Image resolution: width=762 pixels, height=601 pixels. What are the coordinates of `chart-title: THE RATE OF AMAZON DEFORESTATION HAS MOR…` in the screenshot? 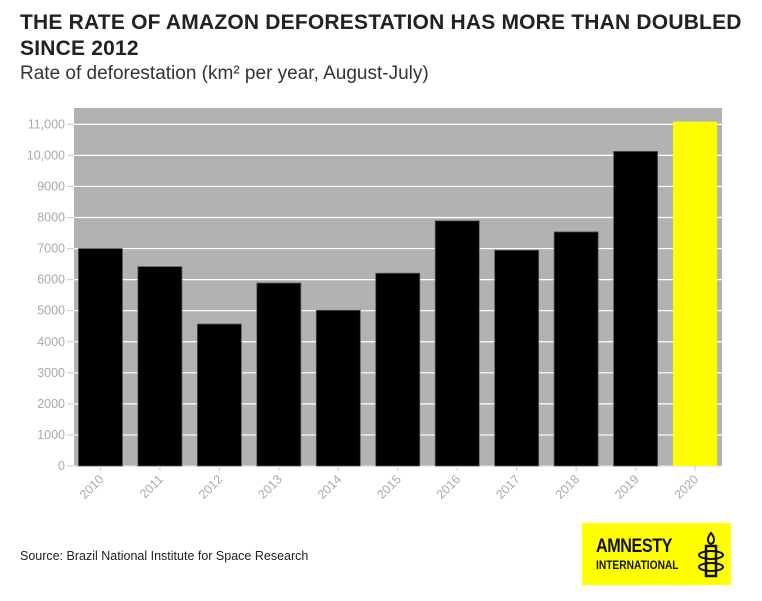 It's located at (381, 35).